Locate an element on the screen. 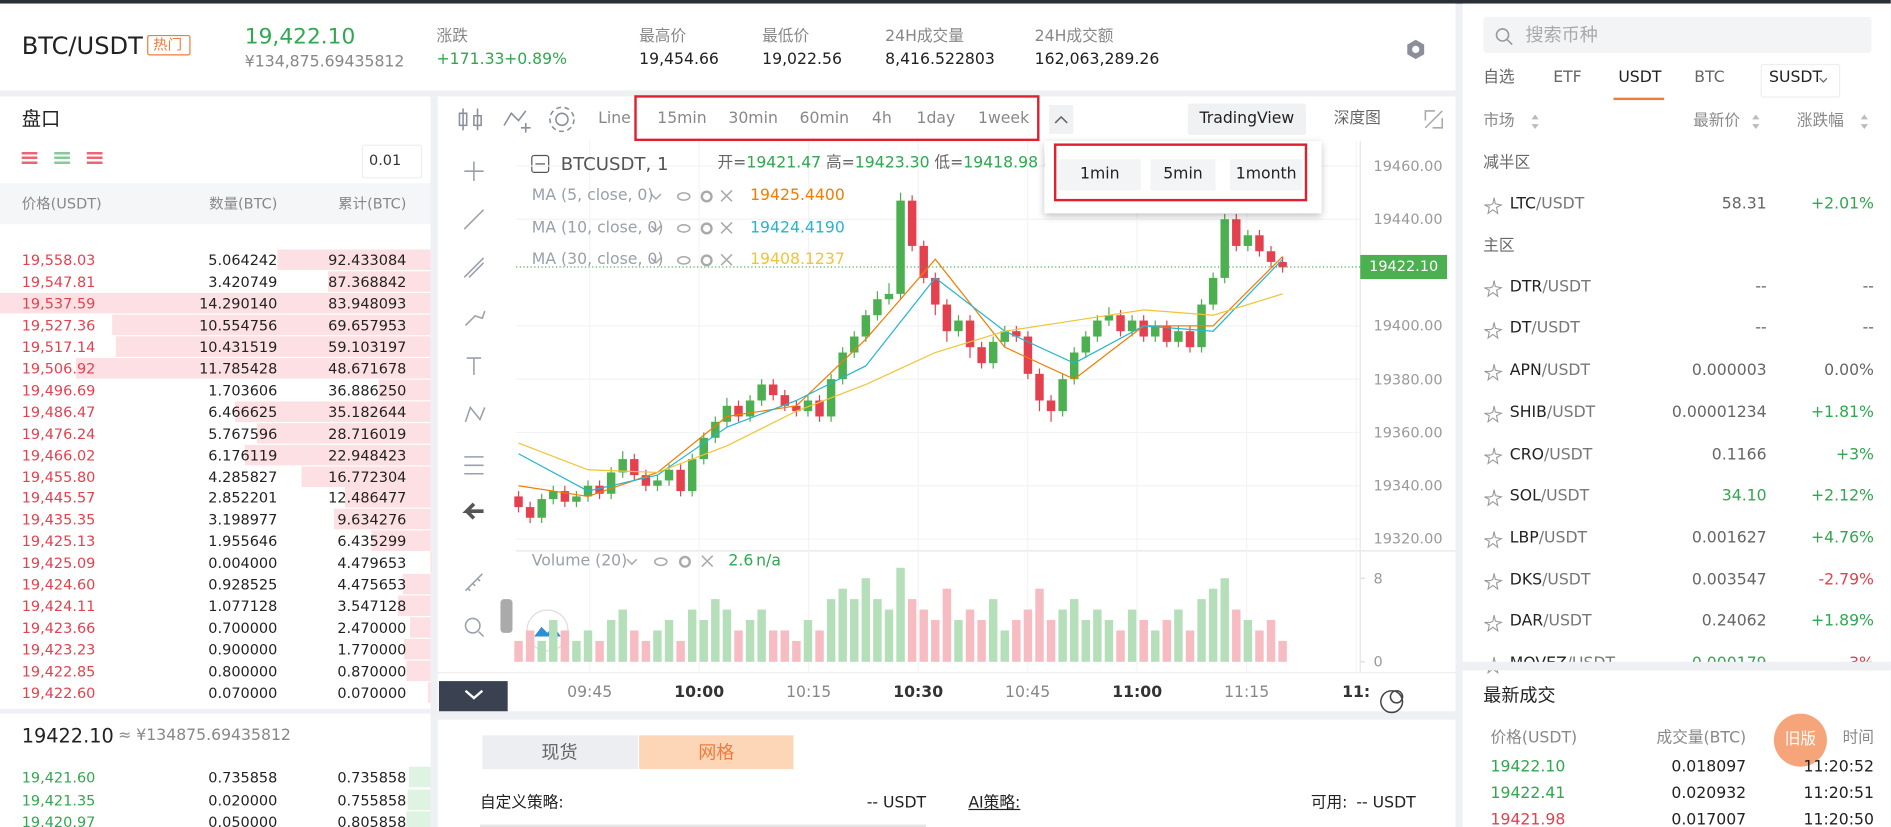 This screenshot has height=827, width=1891. old-version-button is located at coordinates (1800, 740).